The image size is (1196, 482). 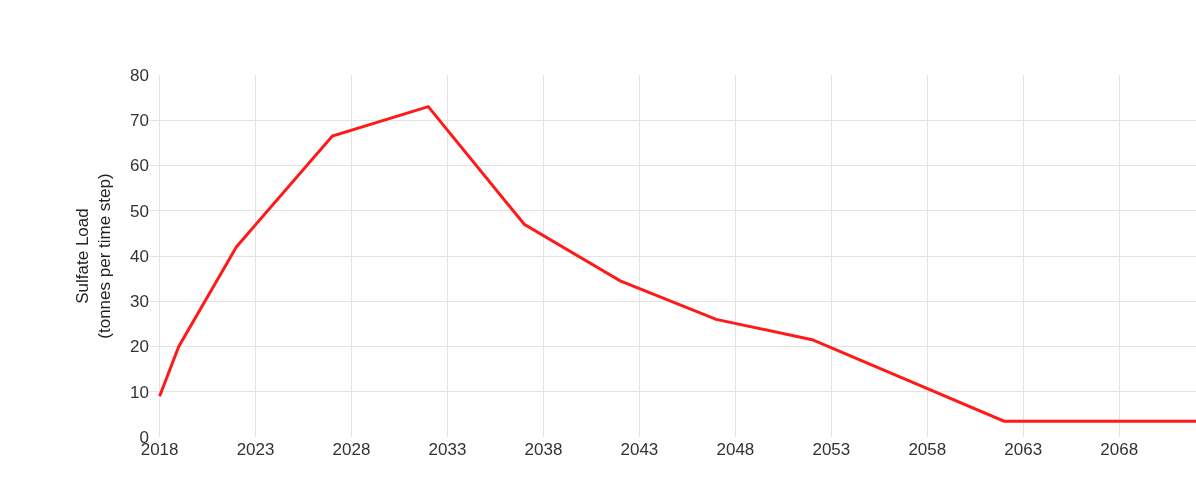 What do you see at coordinates (255, 449) in the screenshot?
I see `x-tick-label: 2023` at bounding box center [255, 449].